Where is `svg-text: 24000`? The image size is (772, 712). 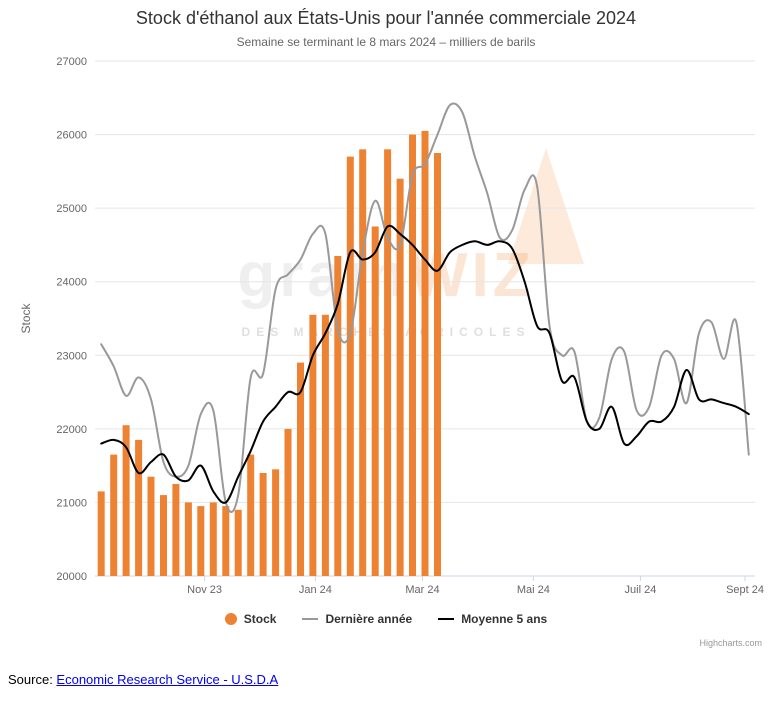 svg-text: 24000 is located at coordinates (71, 283).